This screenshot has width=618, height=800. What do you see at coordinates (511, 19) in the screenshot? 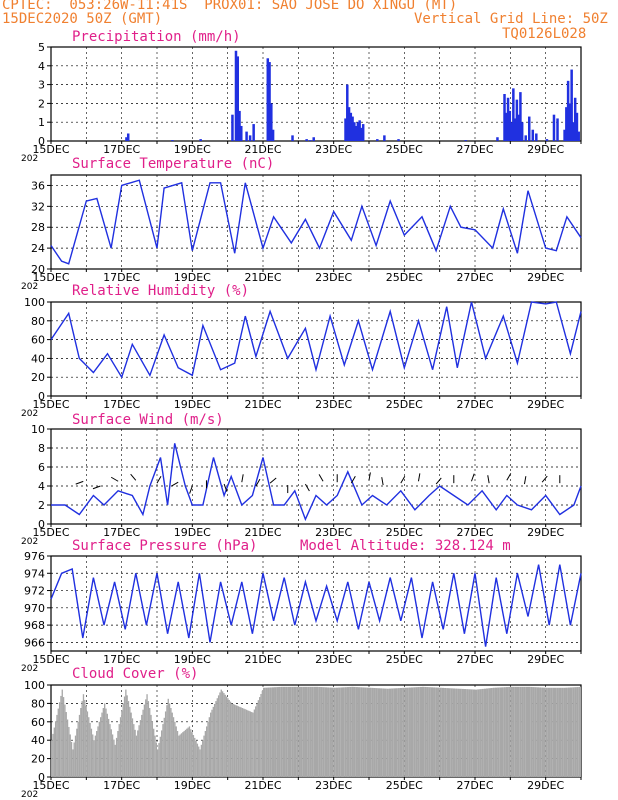
I see `header-grid-note: Vertical Grid Line: 50Z` at bounding box center [511, 19].